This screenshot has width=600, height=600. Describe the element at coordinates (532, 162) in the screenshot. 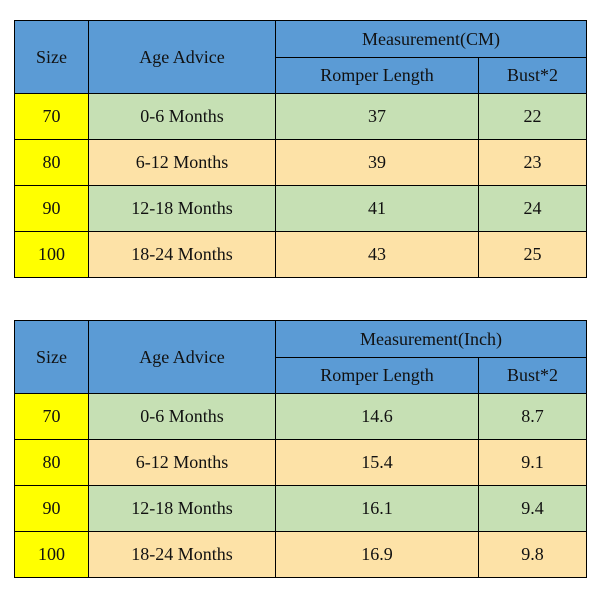

I see `bust-cell: 23` at that location.